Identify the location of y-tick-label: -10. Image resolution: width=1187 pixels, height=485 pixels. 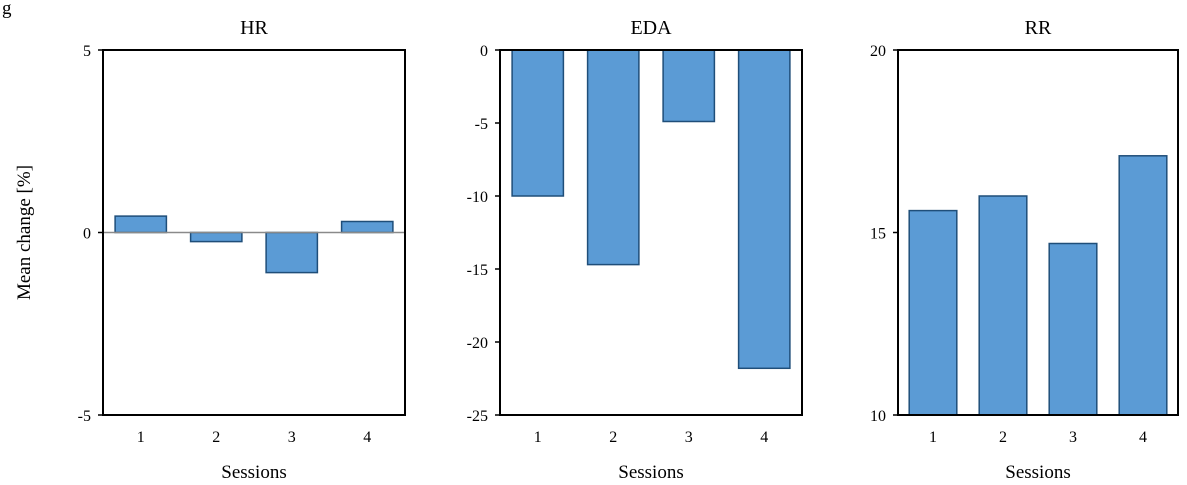
(477, 197).